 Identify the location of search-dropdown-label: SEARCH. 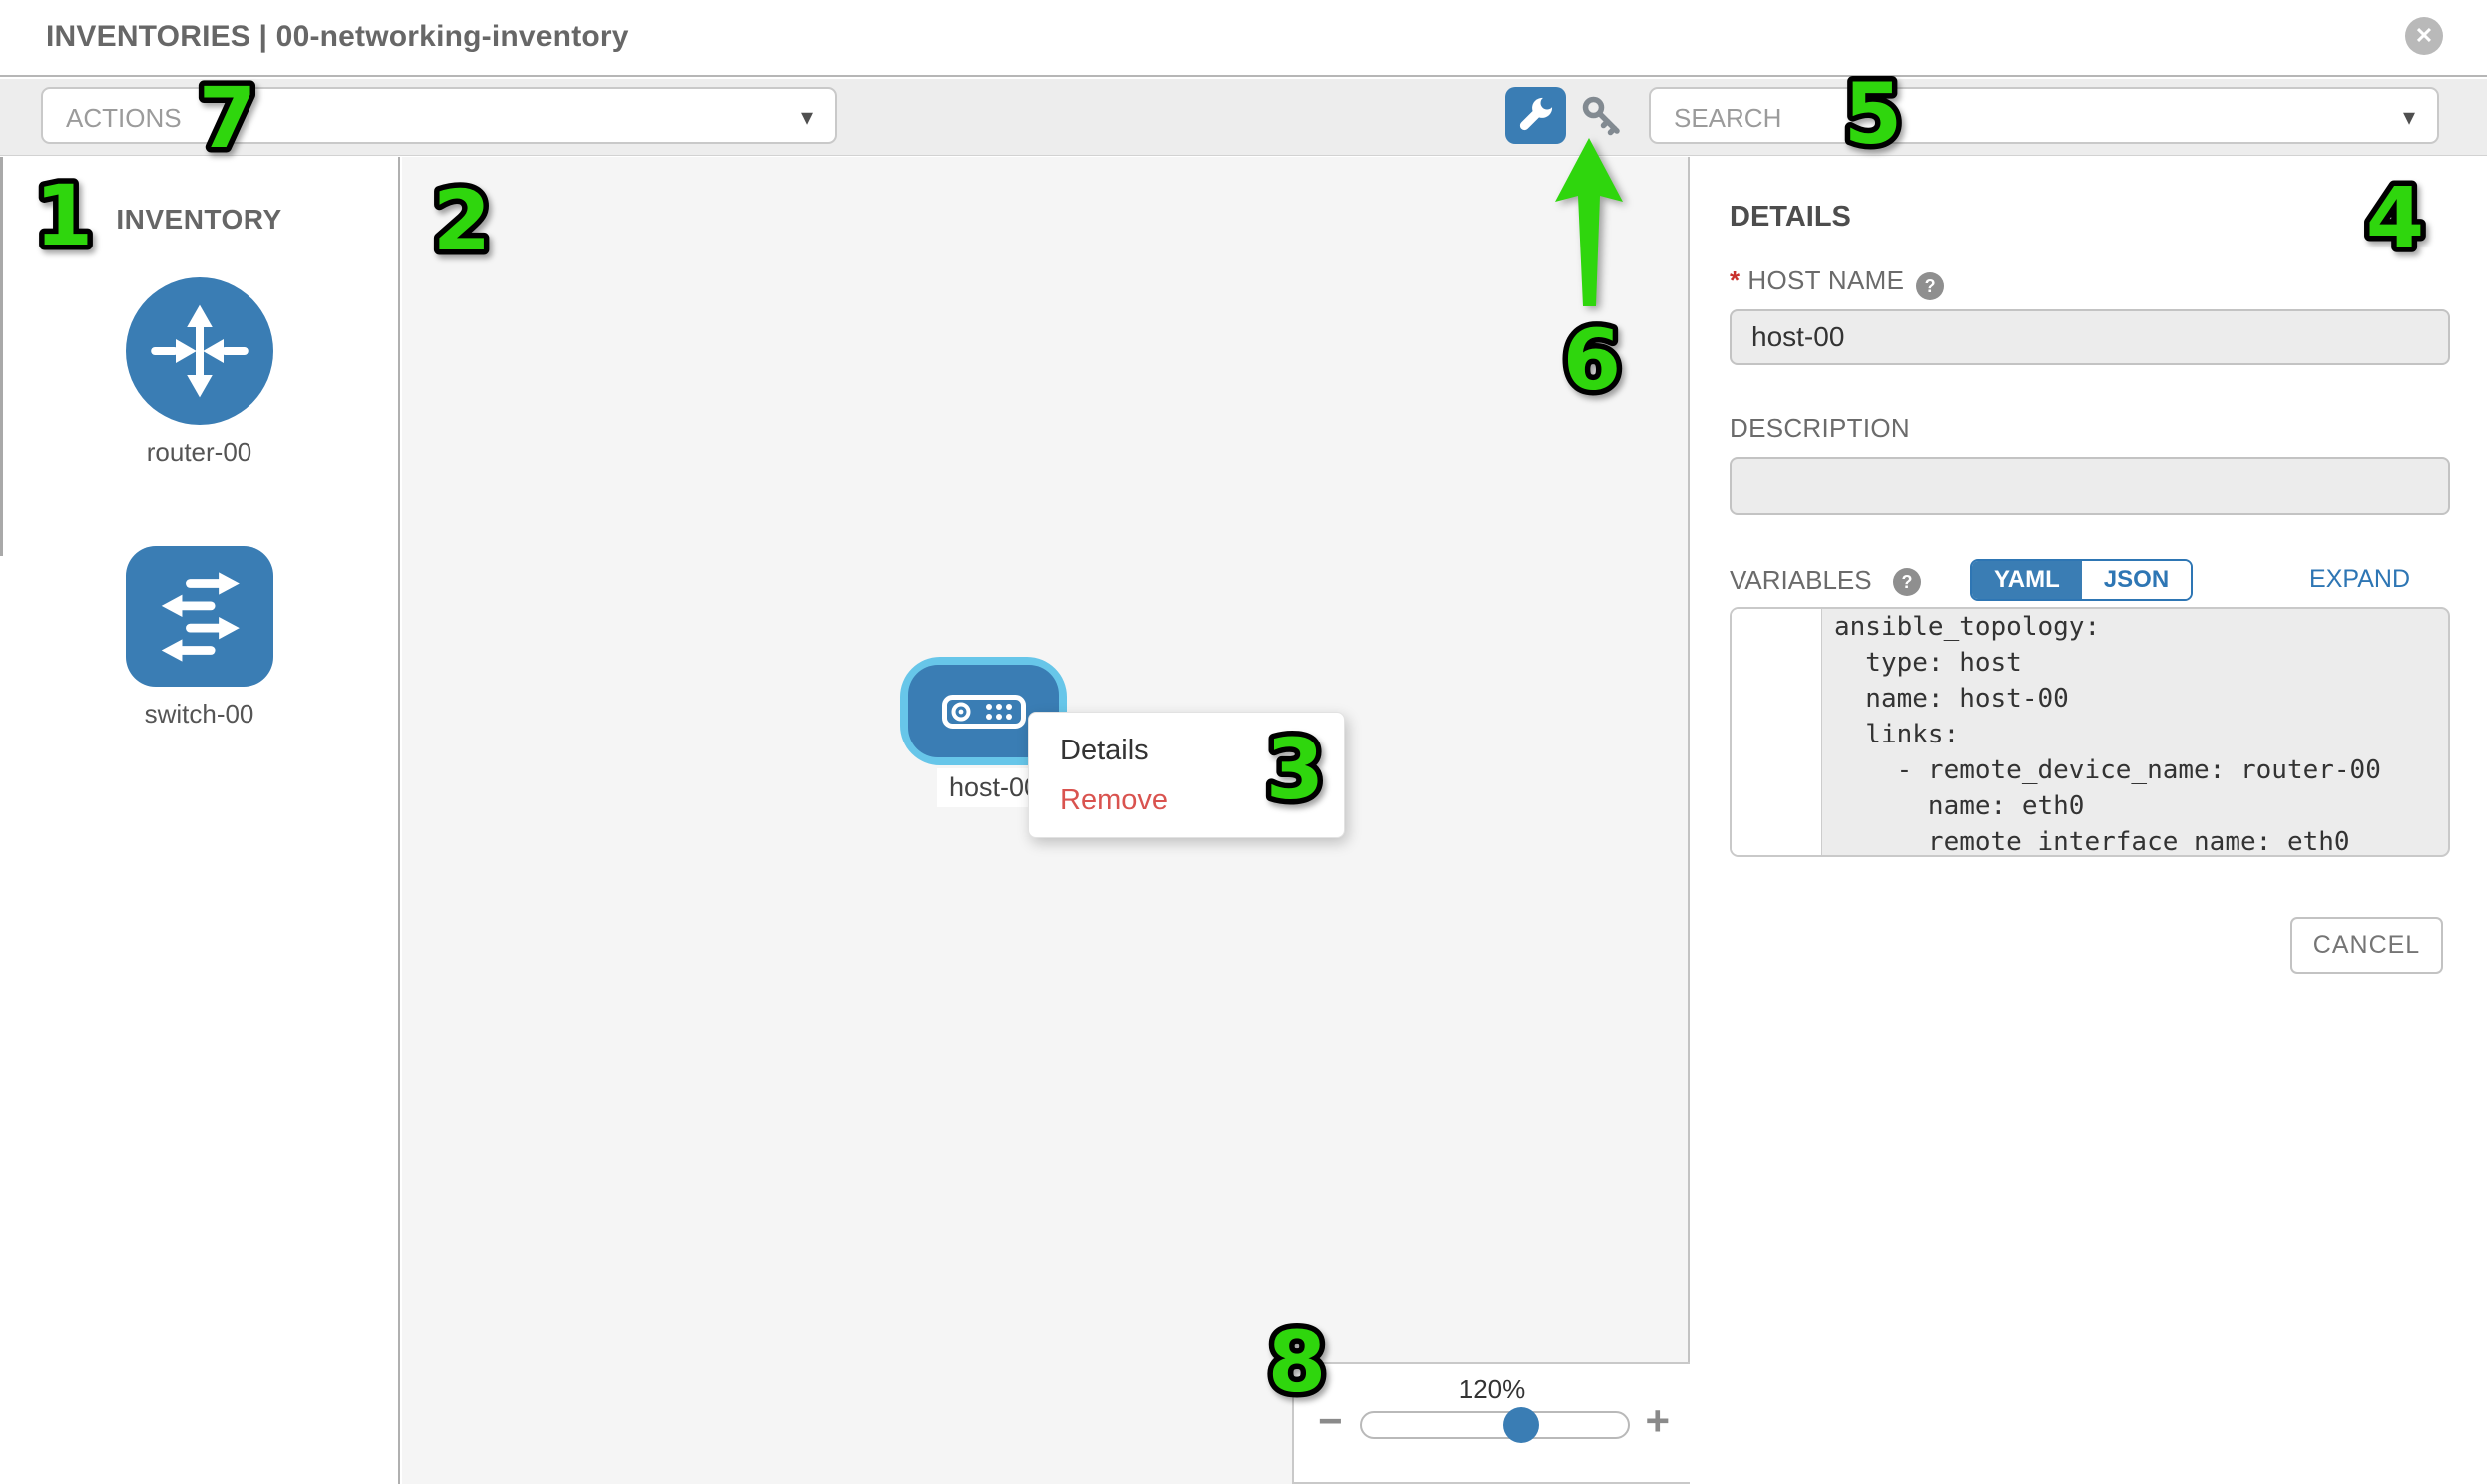
(1728, 118).